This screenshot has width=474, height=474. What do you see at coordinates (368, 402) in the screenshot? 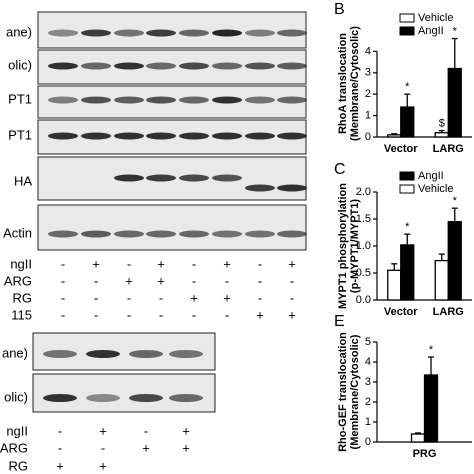
I see `y-tick-label: 2` at bounding box center [368, 402].